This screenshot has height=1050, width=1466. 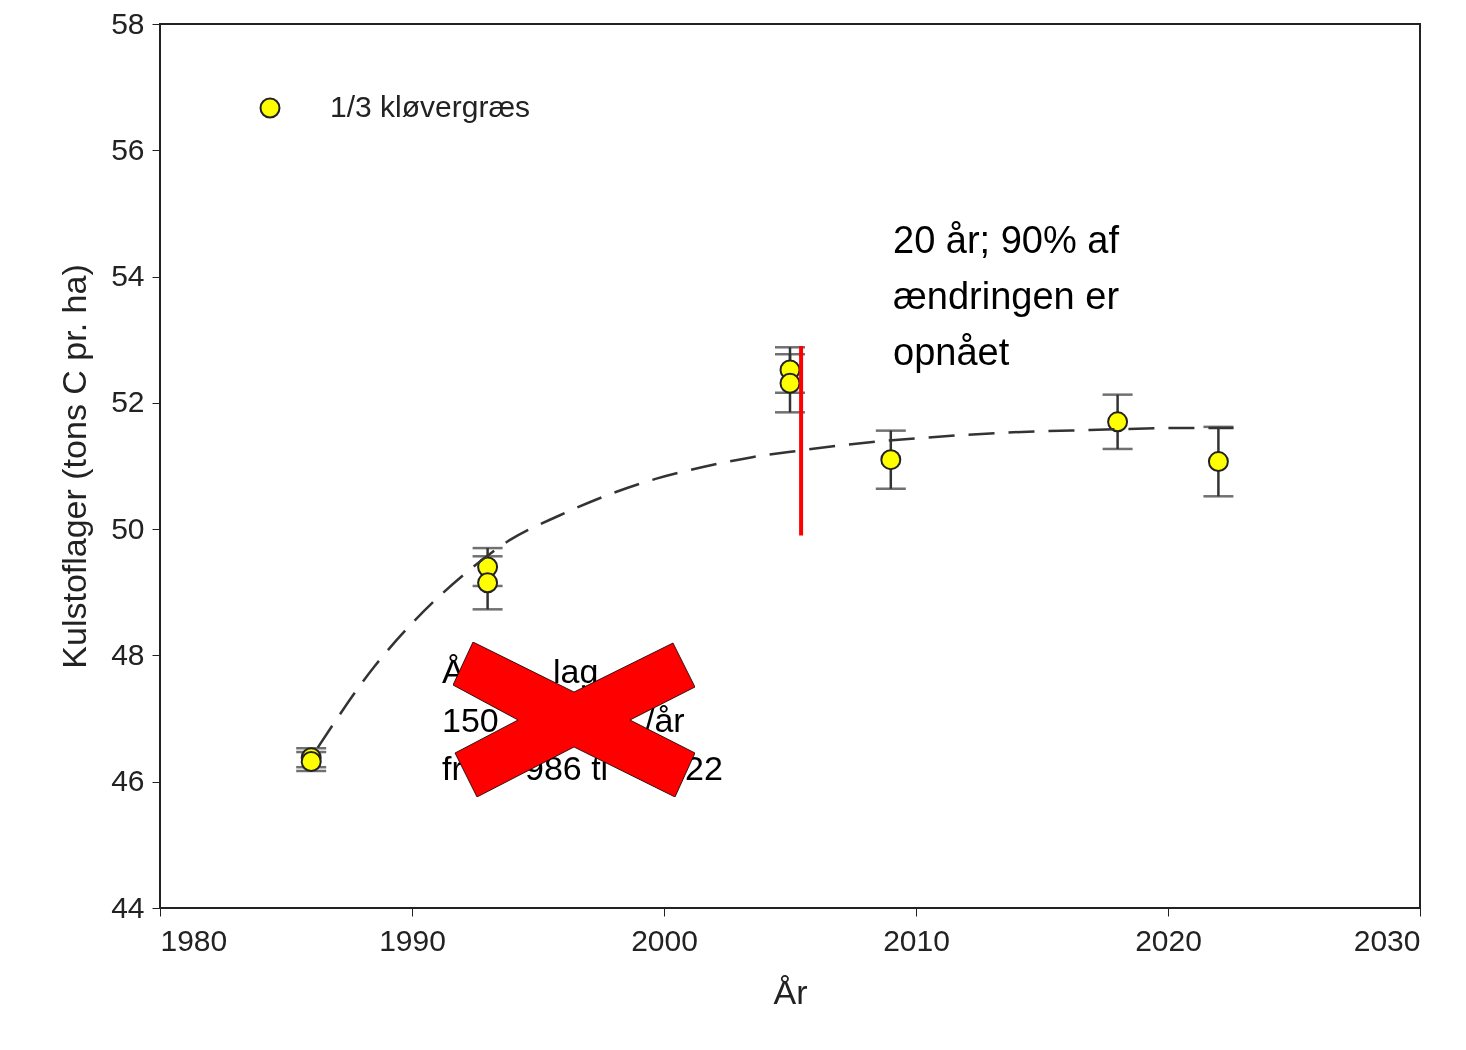 What do you see at coordinates (412, 940) in the screenshot?
I see `x-tick-label: 1990` at bounding box center [412, 940].